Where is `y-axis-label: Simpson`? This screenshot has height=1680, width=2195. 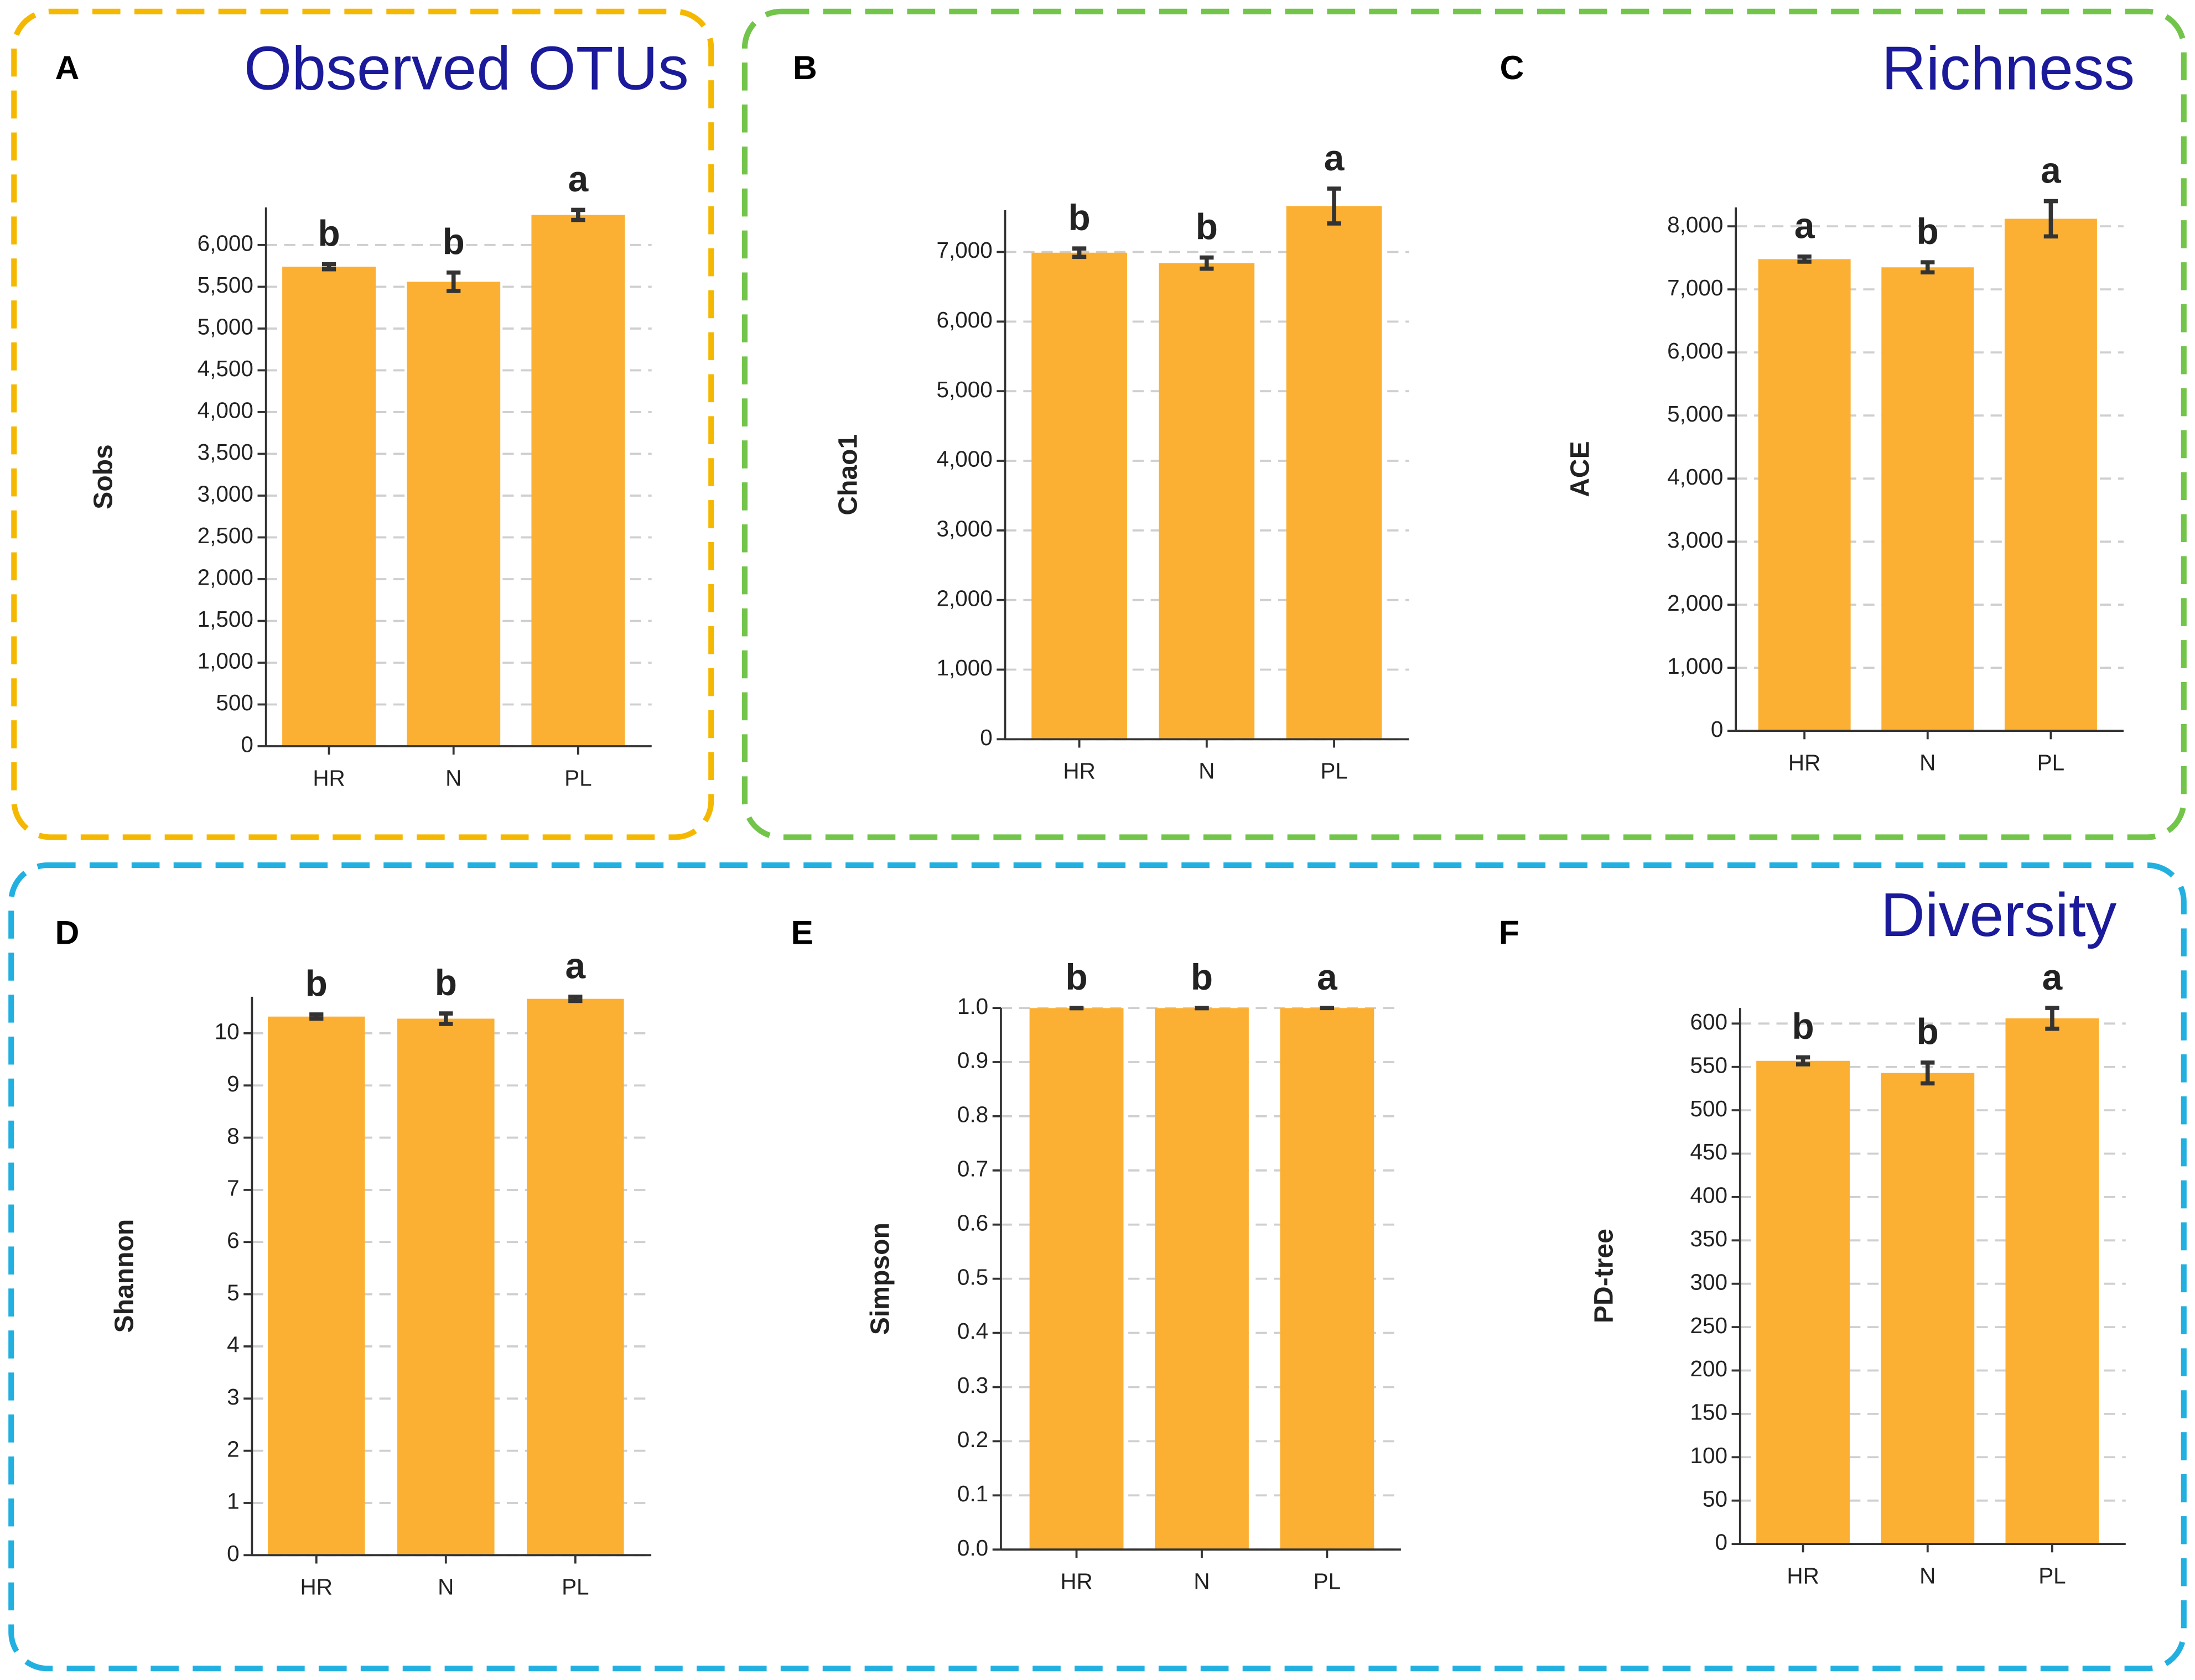 y-axis-label: Simpson is located at coordinates (880, 1279).